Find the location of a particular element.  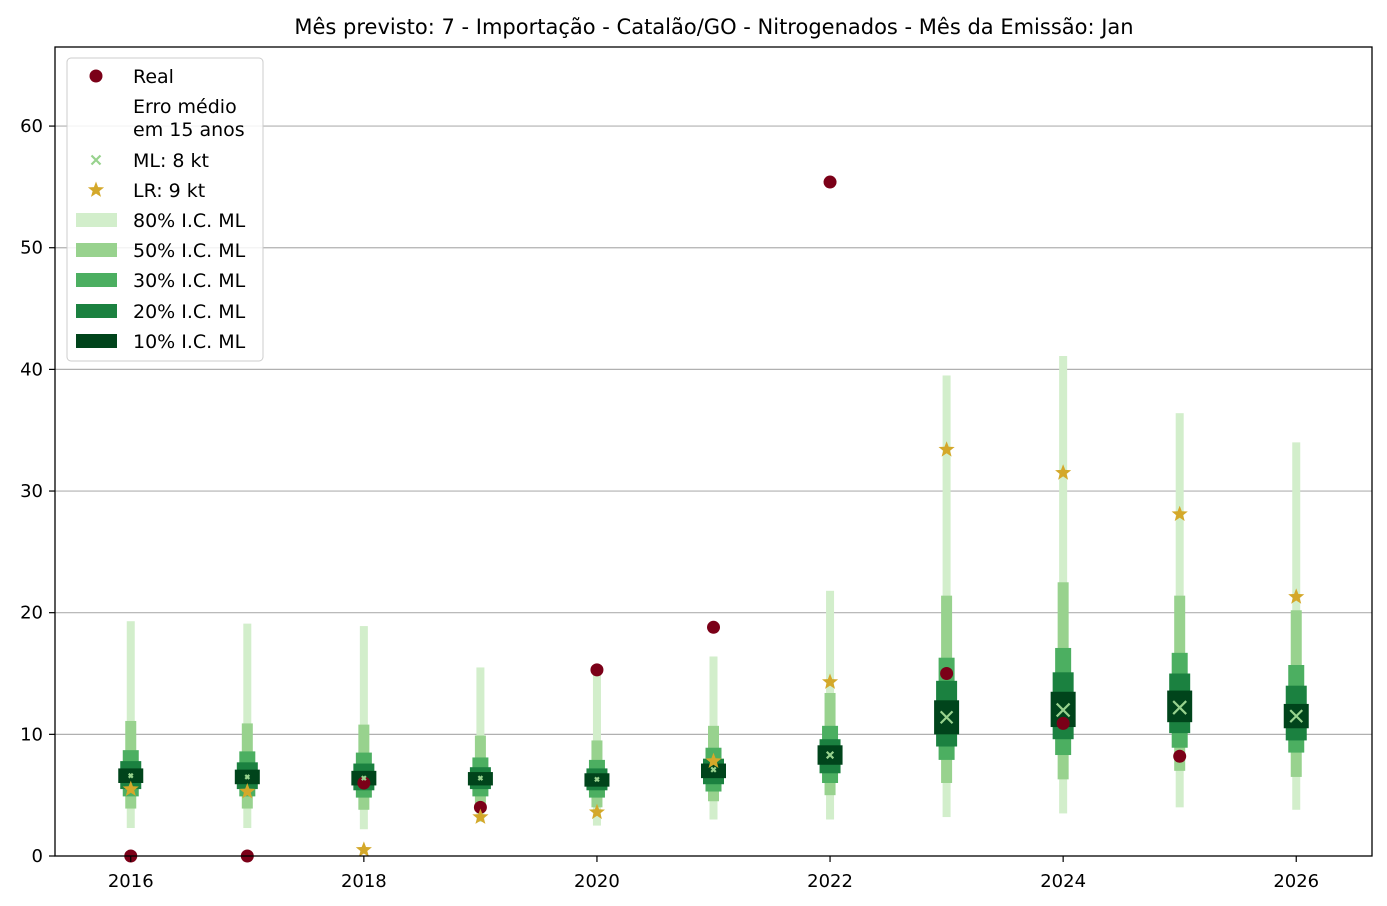

y-tick-label-20: 20 is located at coordinates (31, 613).